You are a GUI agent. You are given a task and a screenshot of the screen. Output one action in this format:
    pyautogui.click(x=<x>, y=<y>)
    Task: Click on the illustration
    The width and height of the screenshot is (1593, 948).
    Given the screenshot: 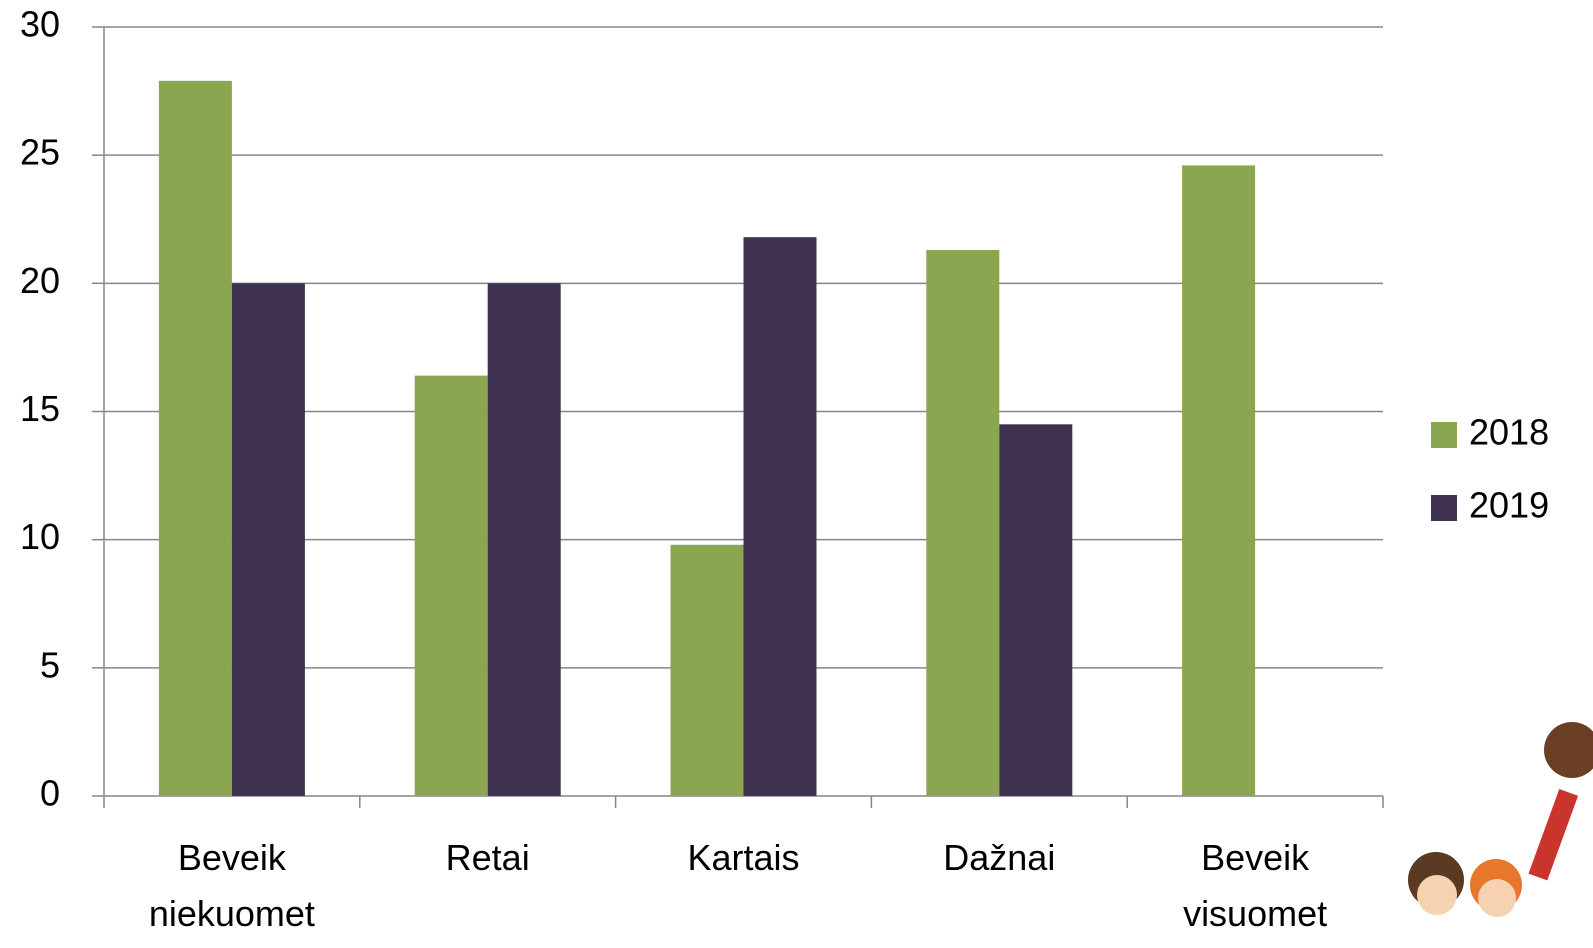 What is the action you would take?
    pyautogui.click(x=1500, y=819)
    